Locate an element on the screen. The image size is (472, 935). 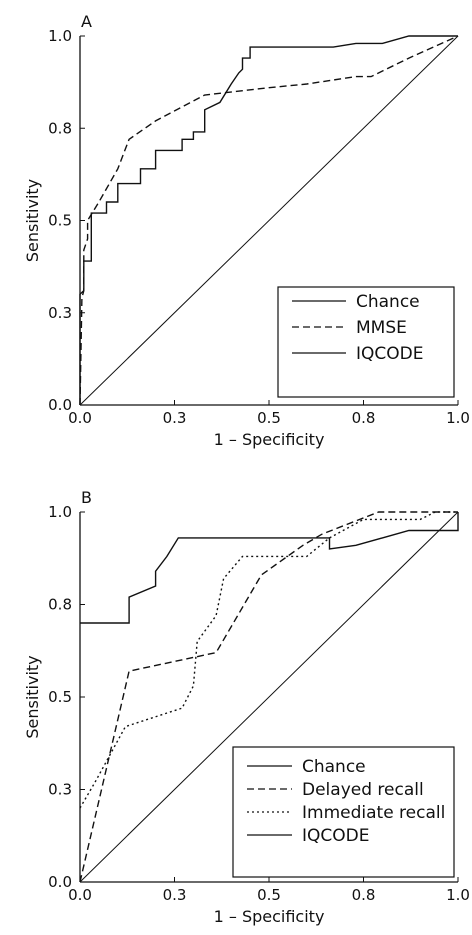
legend-entry-label: MMSE is located at coordinates (381, 328).